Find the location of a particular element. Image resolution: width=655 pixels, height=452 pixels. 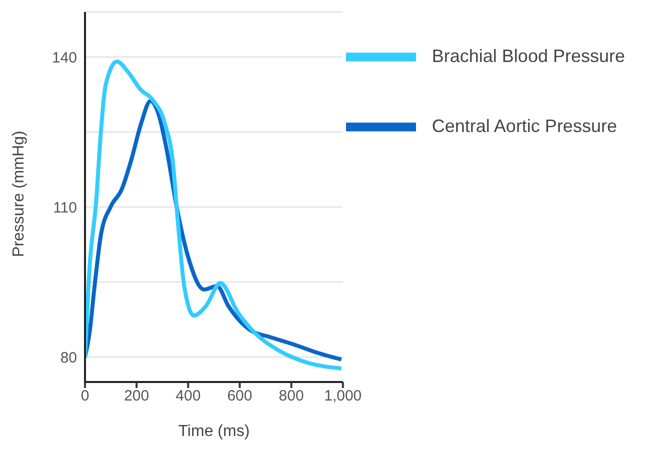

x-tick-label: 800 is located at coordinates (291, 396).